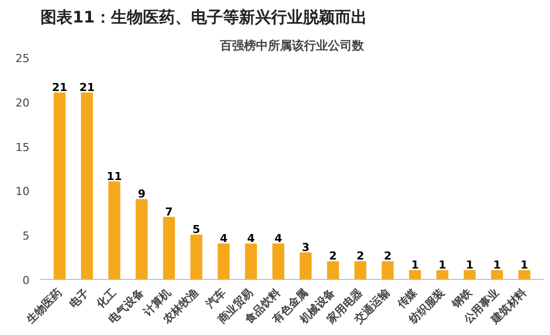  What do you see at coordinates (23, 147) in the screenshot?
I see `y-tick-label: 15` at bounding box center [23, 147].